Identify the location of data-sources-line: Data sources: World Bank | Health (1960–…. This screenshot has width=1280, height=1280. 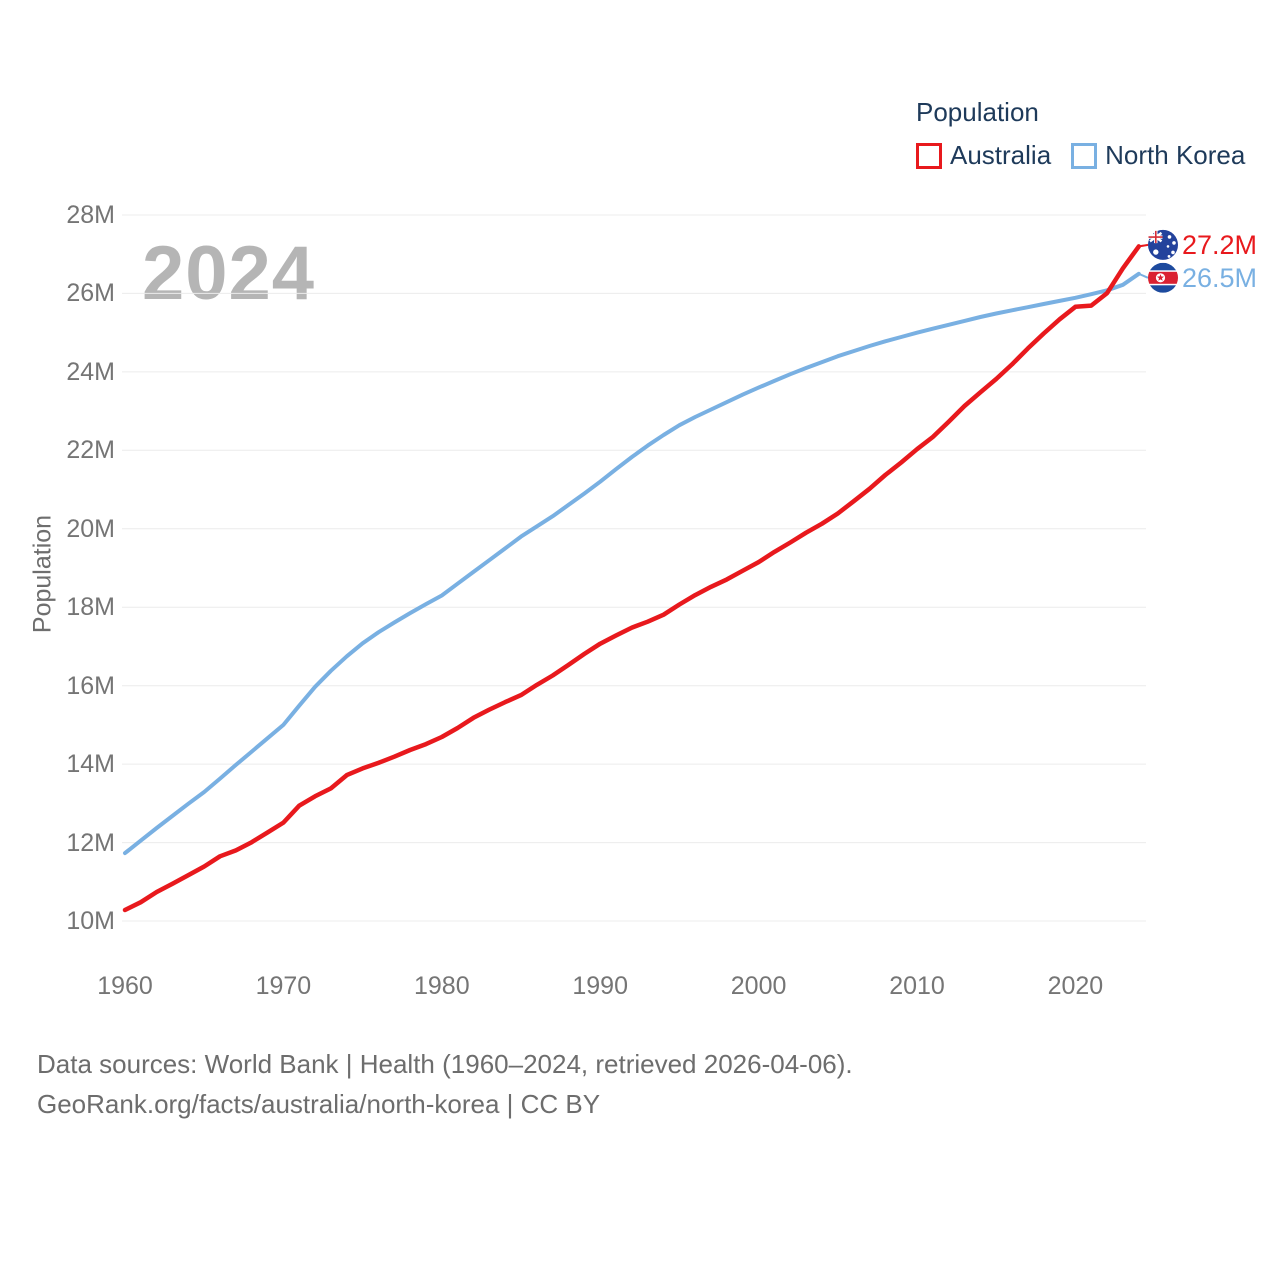
(445, 1064).